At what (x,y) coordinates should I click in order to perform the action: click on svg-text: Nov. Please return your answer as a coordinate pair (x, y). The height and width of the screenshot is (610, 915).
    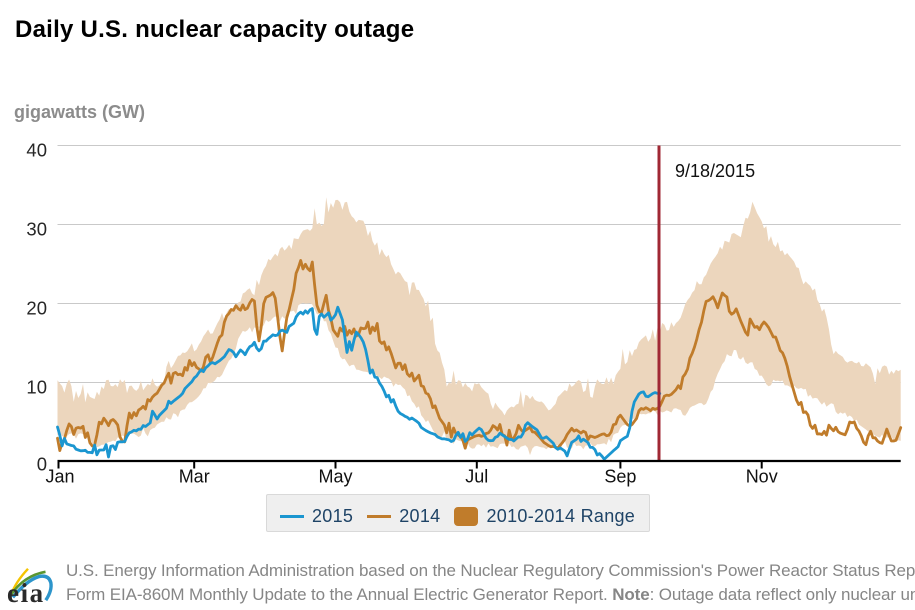
    Looking at the image, I should click on (762, 477).